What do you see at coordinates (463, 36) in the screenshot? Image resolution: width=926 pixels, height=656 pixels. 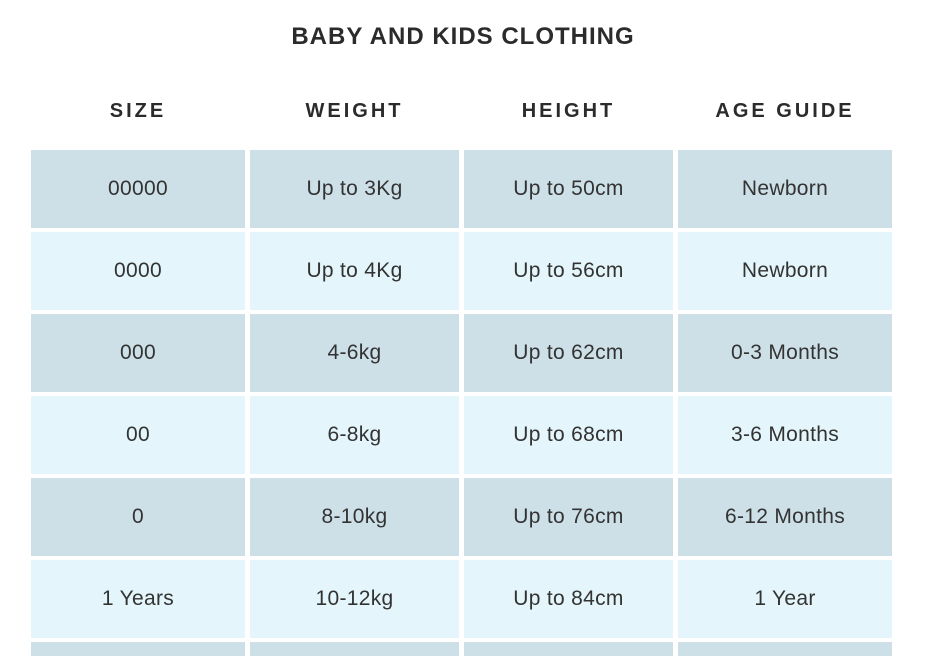 I see `page-title: BABY AND KIDS CLOTHING` at bounding box center [463, 36].